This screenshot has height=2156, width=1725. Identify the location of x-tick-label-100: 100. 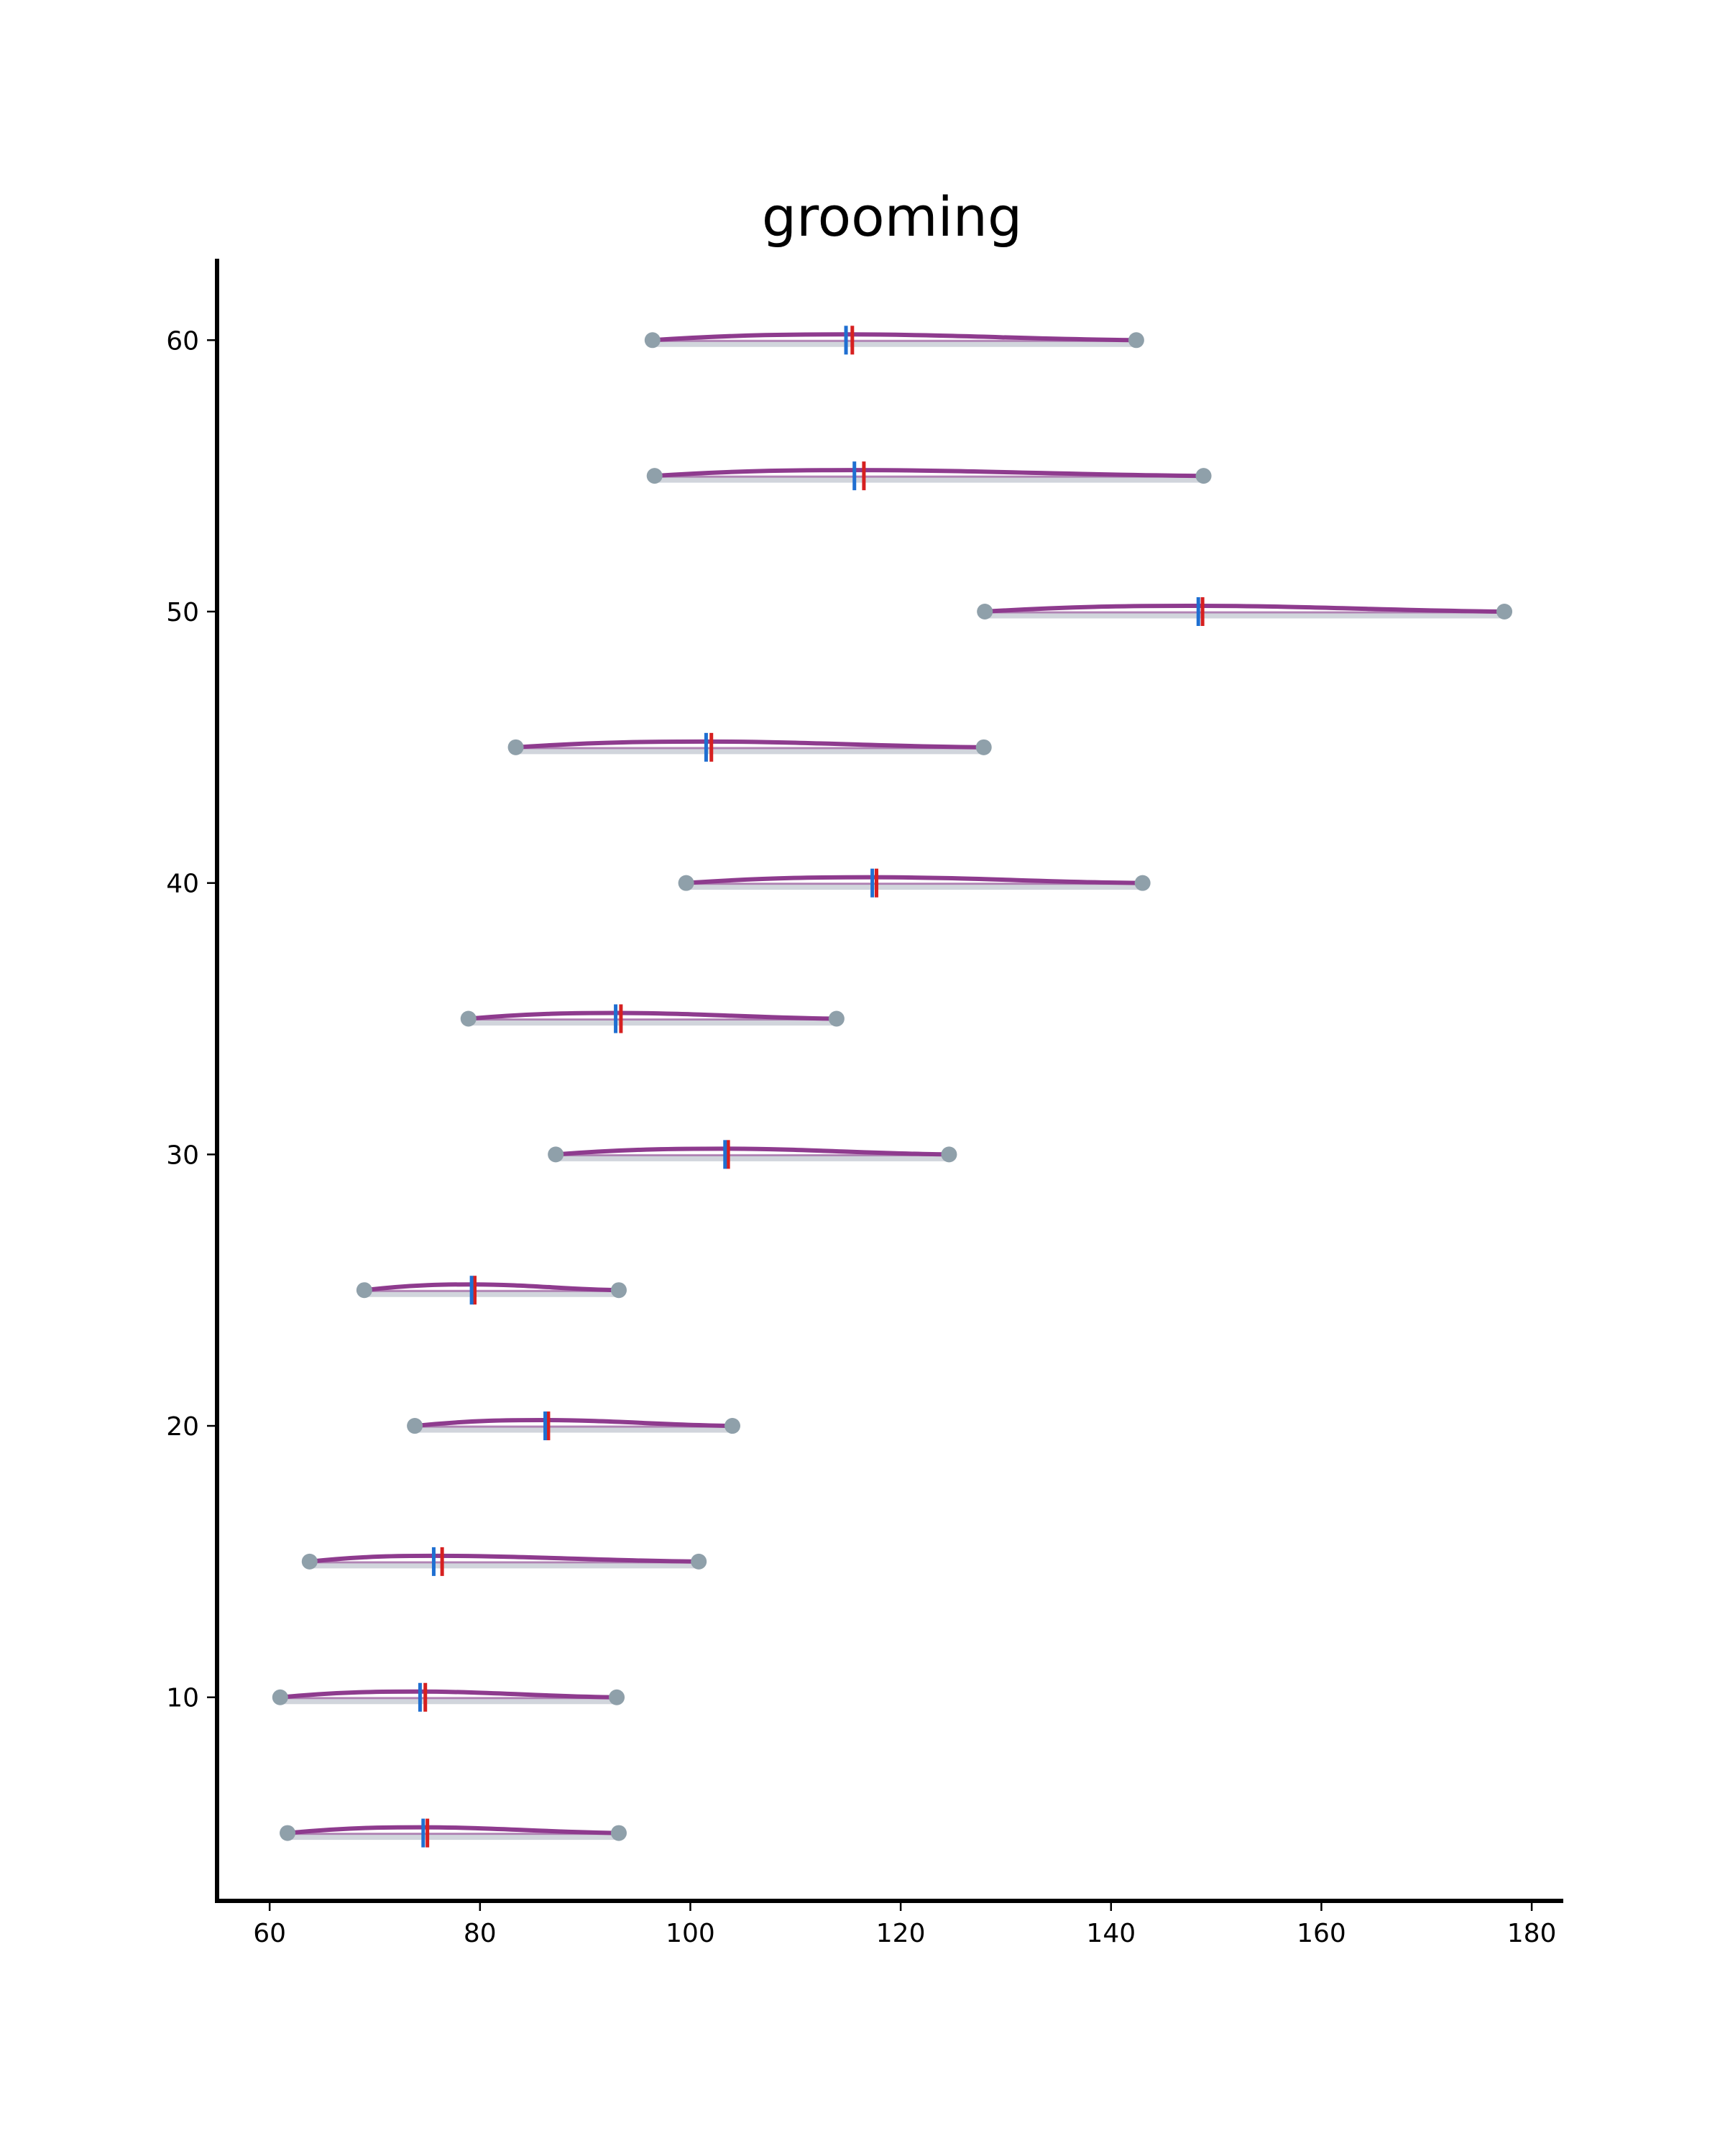
(690, 1933).